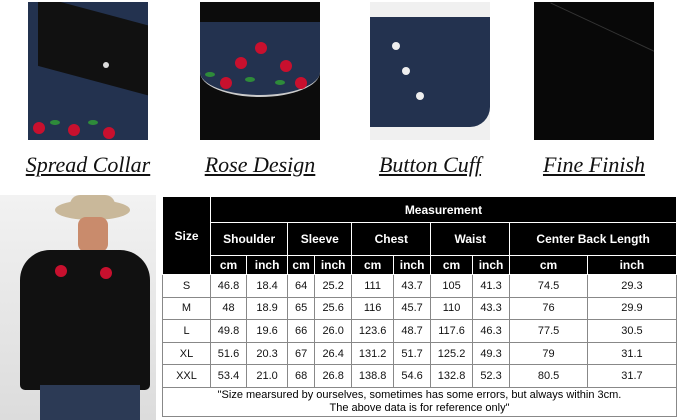  What do you see at coordinates (548, 331) in the screenshot?
I see `value-cell: 77.5` at bounding box center [548, 331].